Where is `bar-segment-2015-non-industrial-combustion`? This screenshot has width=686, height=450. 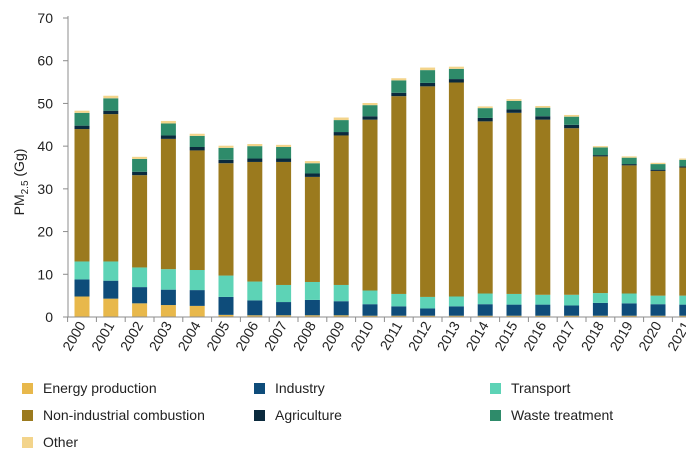 bar-segment-2015-non-industrial-combustion is located at coordinates (514, 203).